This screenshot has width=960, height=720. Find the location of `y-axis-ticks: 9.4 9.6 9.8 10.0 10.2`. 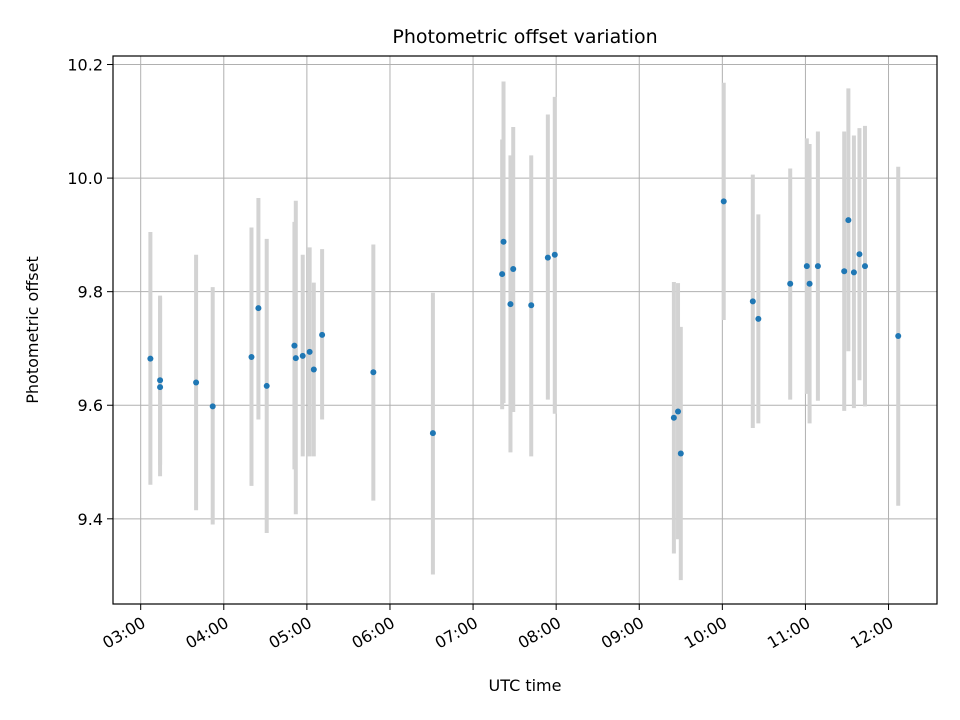

y-axis-ticks: 9.4 9.6 9.8 10.0 10.2 is located at coordinates (90, 292).